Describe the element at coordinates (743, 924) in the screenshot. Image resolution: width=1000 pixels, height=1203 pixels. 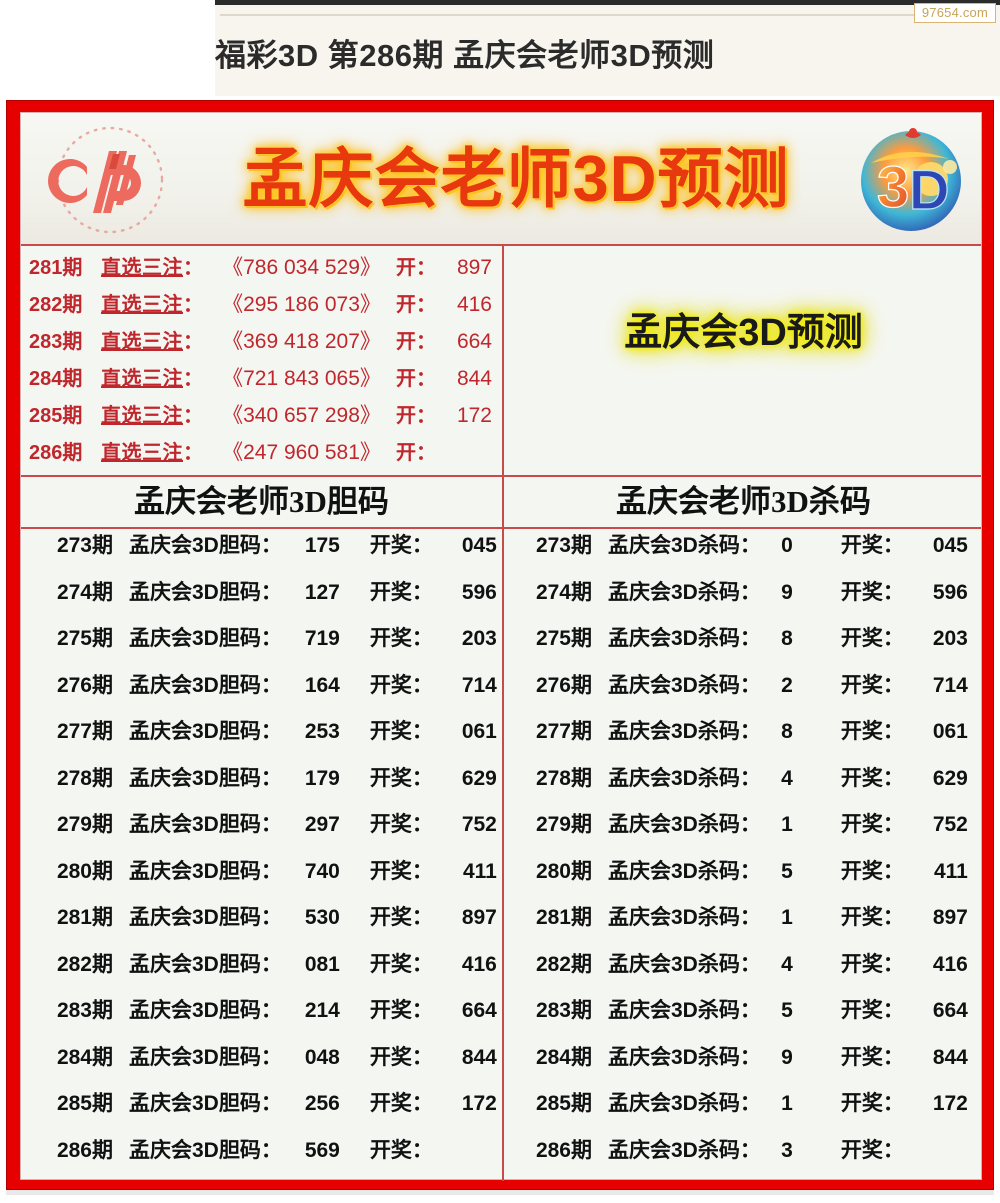
I see `table-row: 281期 孟庆会3D杀码： 1 开奖： 897` at that location.